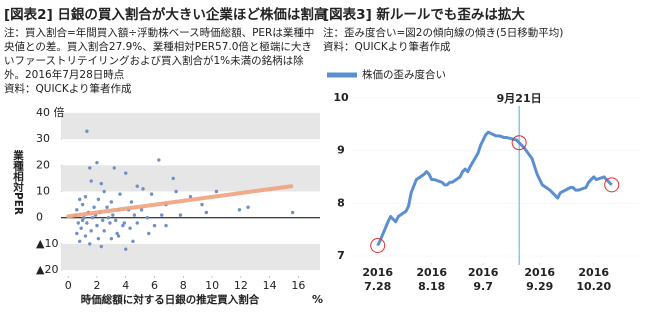 The width and height of the screenshot is (651, 321). What do you see at coordinates (404, 74) in the screenshot?
I see `legend-label: 株価の歪み度合い` at bounding box center [404, 74].